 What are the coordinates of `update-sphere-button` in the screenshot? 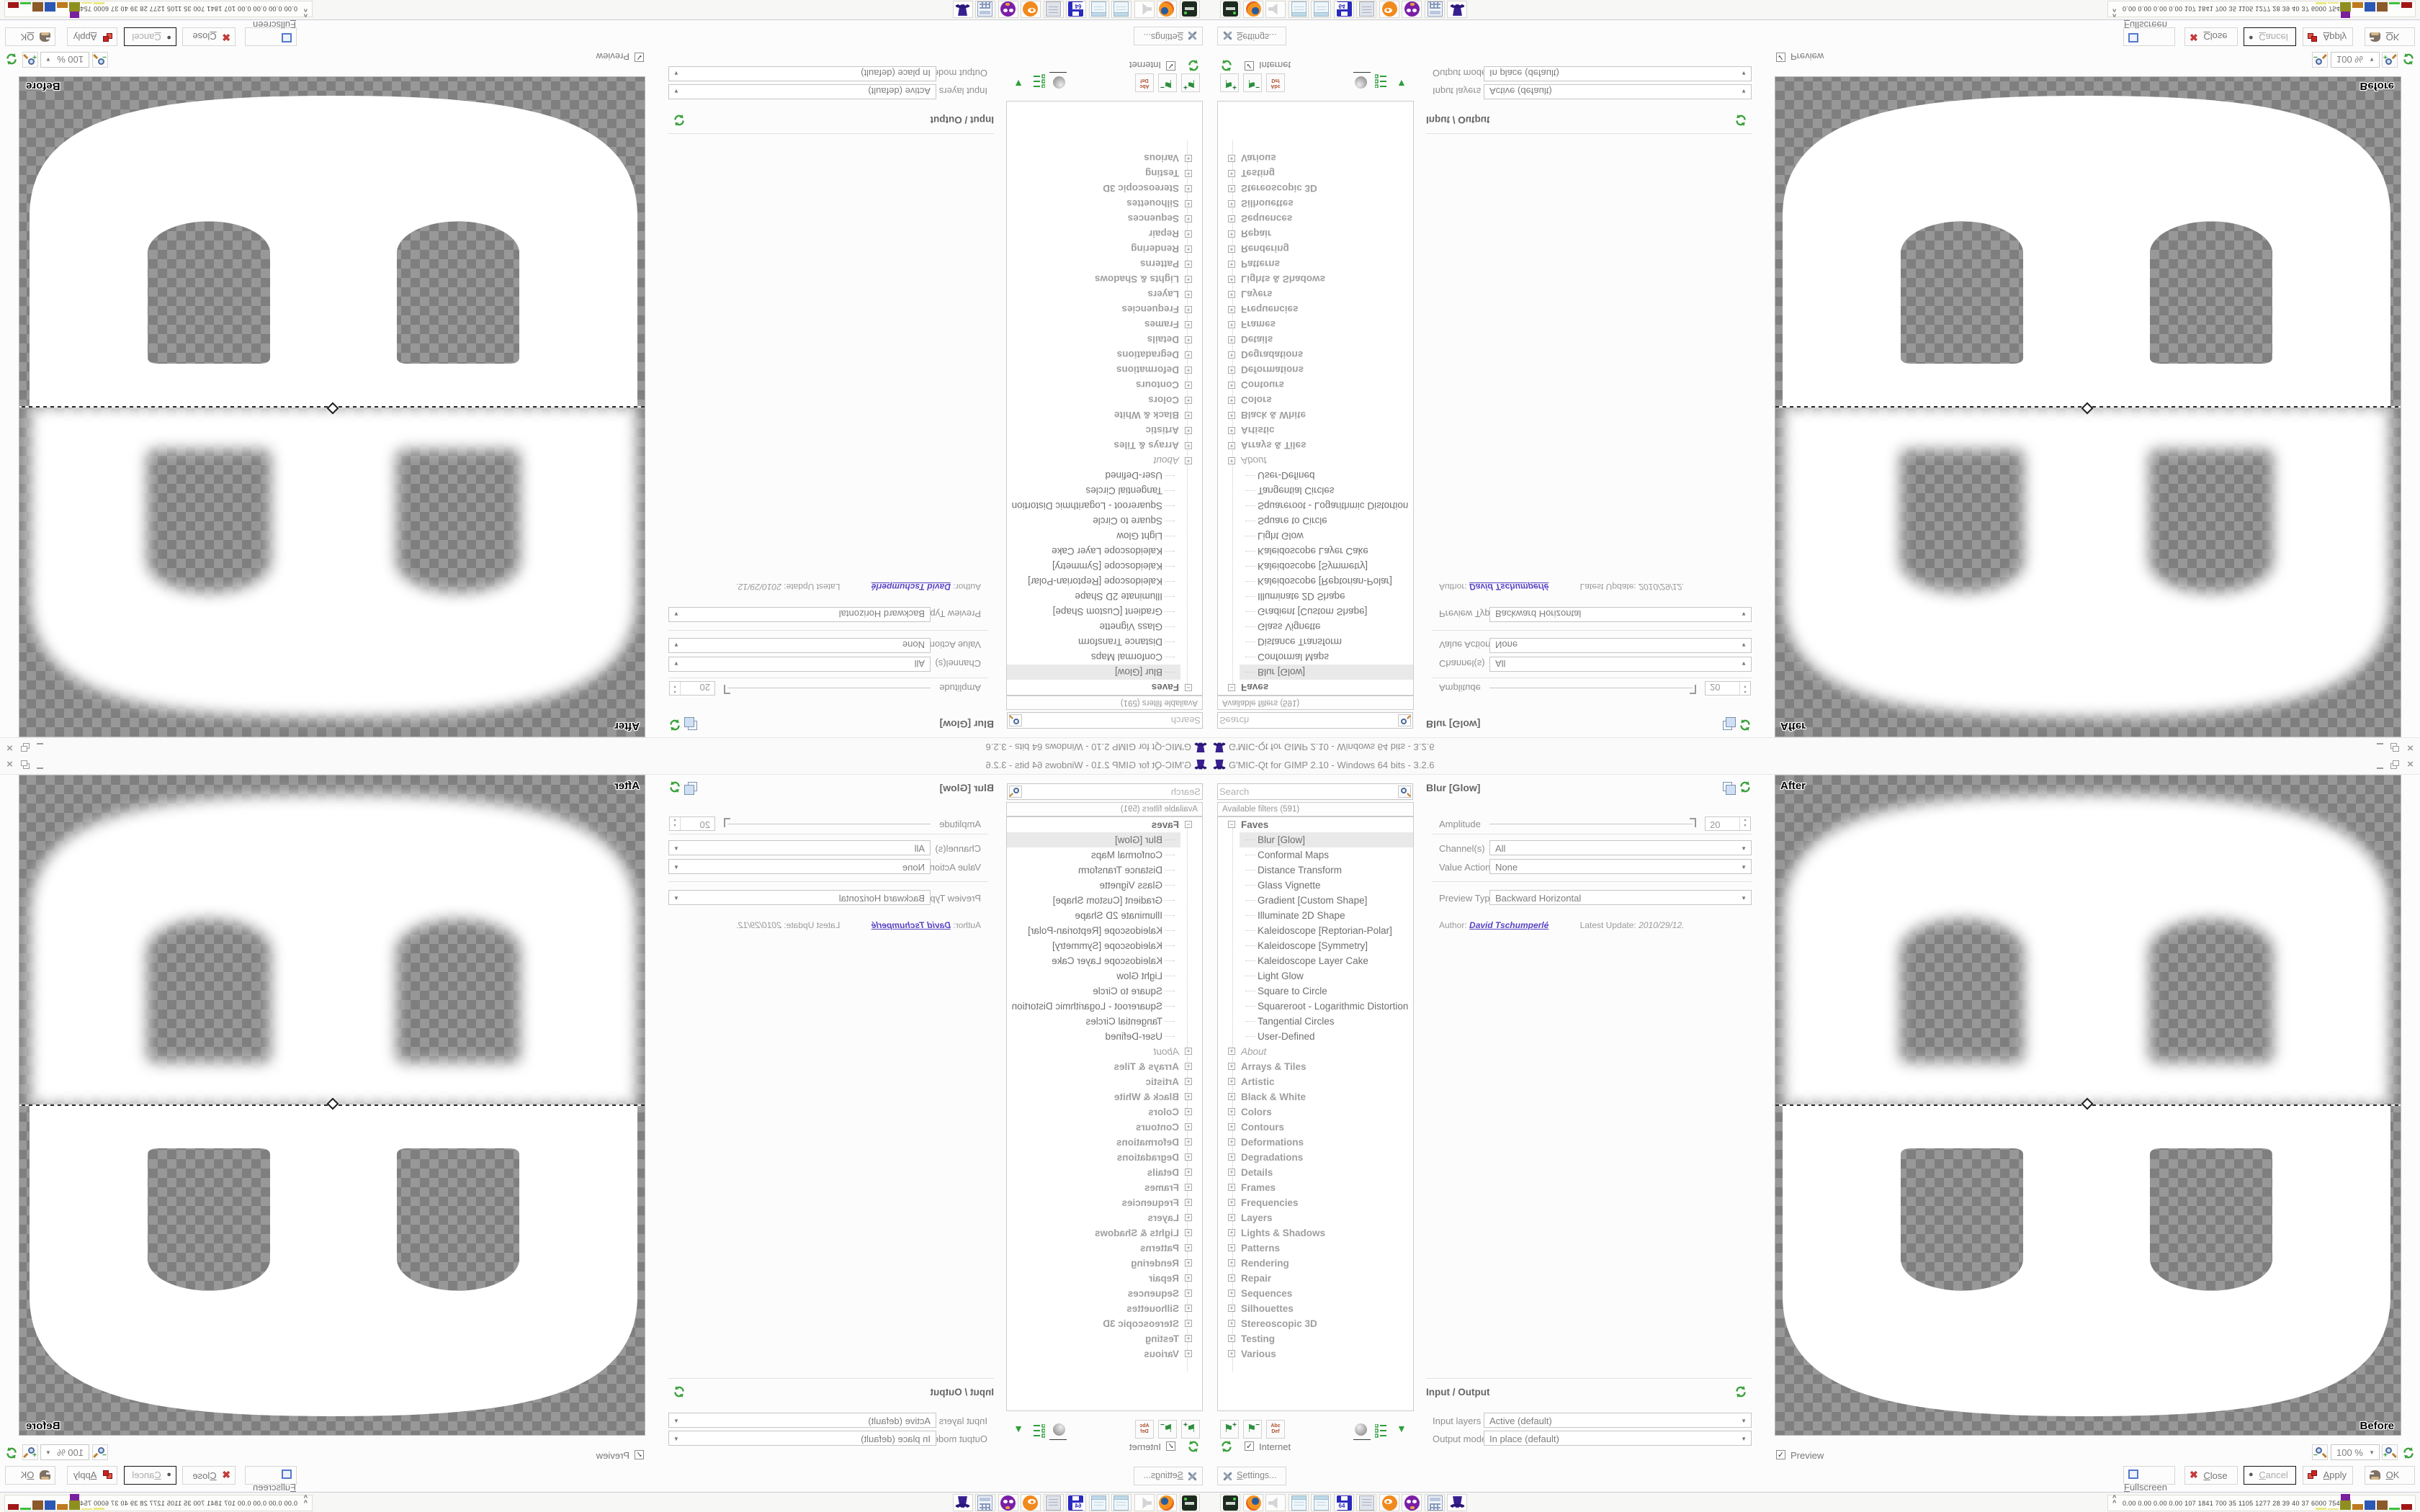 It's located at (1361, 82).